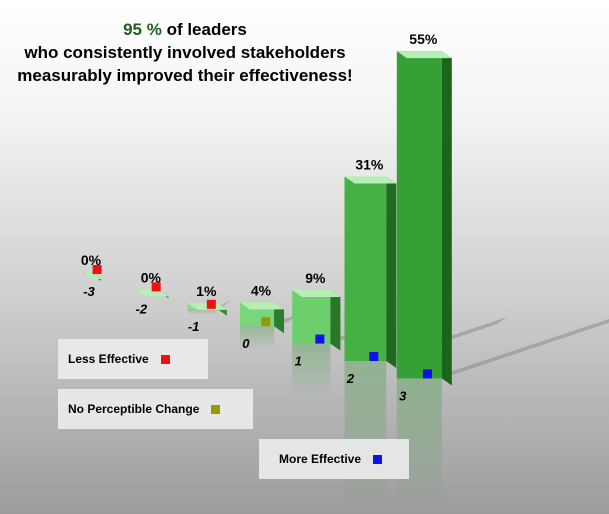 This screenshot has width=609, height=514. What do you see at coordinates (369, 165) in the screenshot?
I see `value-label-5: 31%` at bounding box center [369, 165].